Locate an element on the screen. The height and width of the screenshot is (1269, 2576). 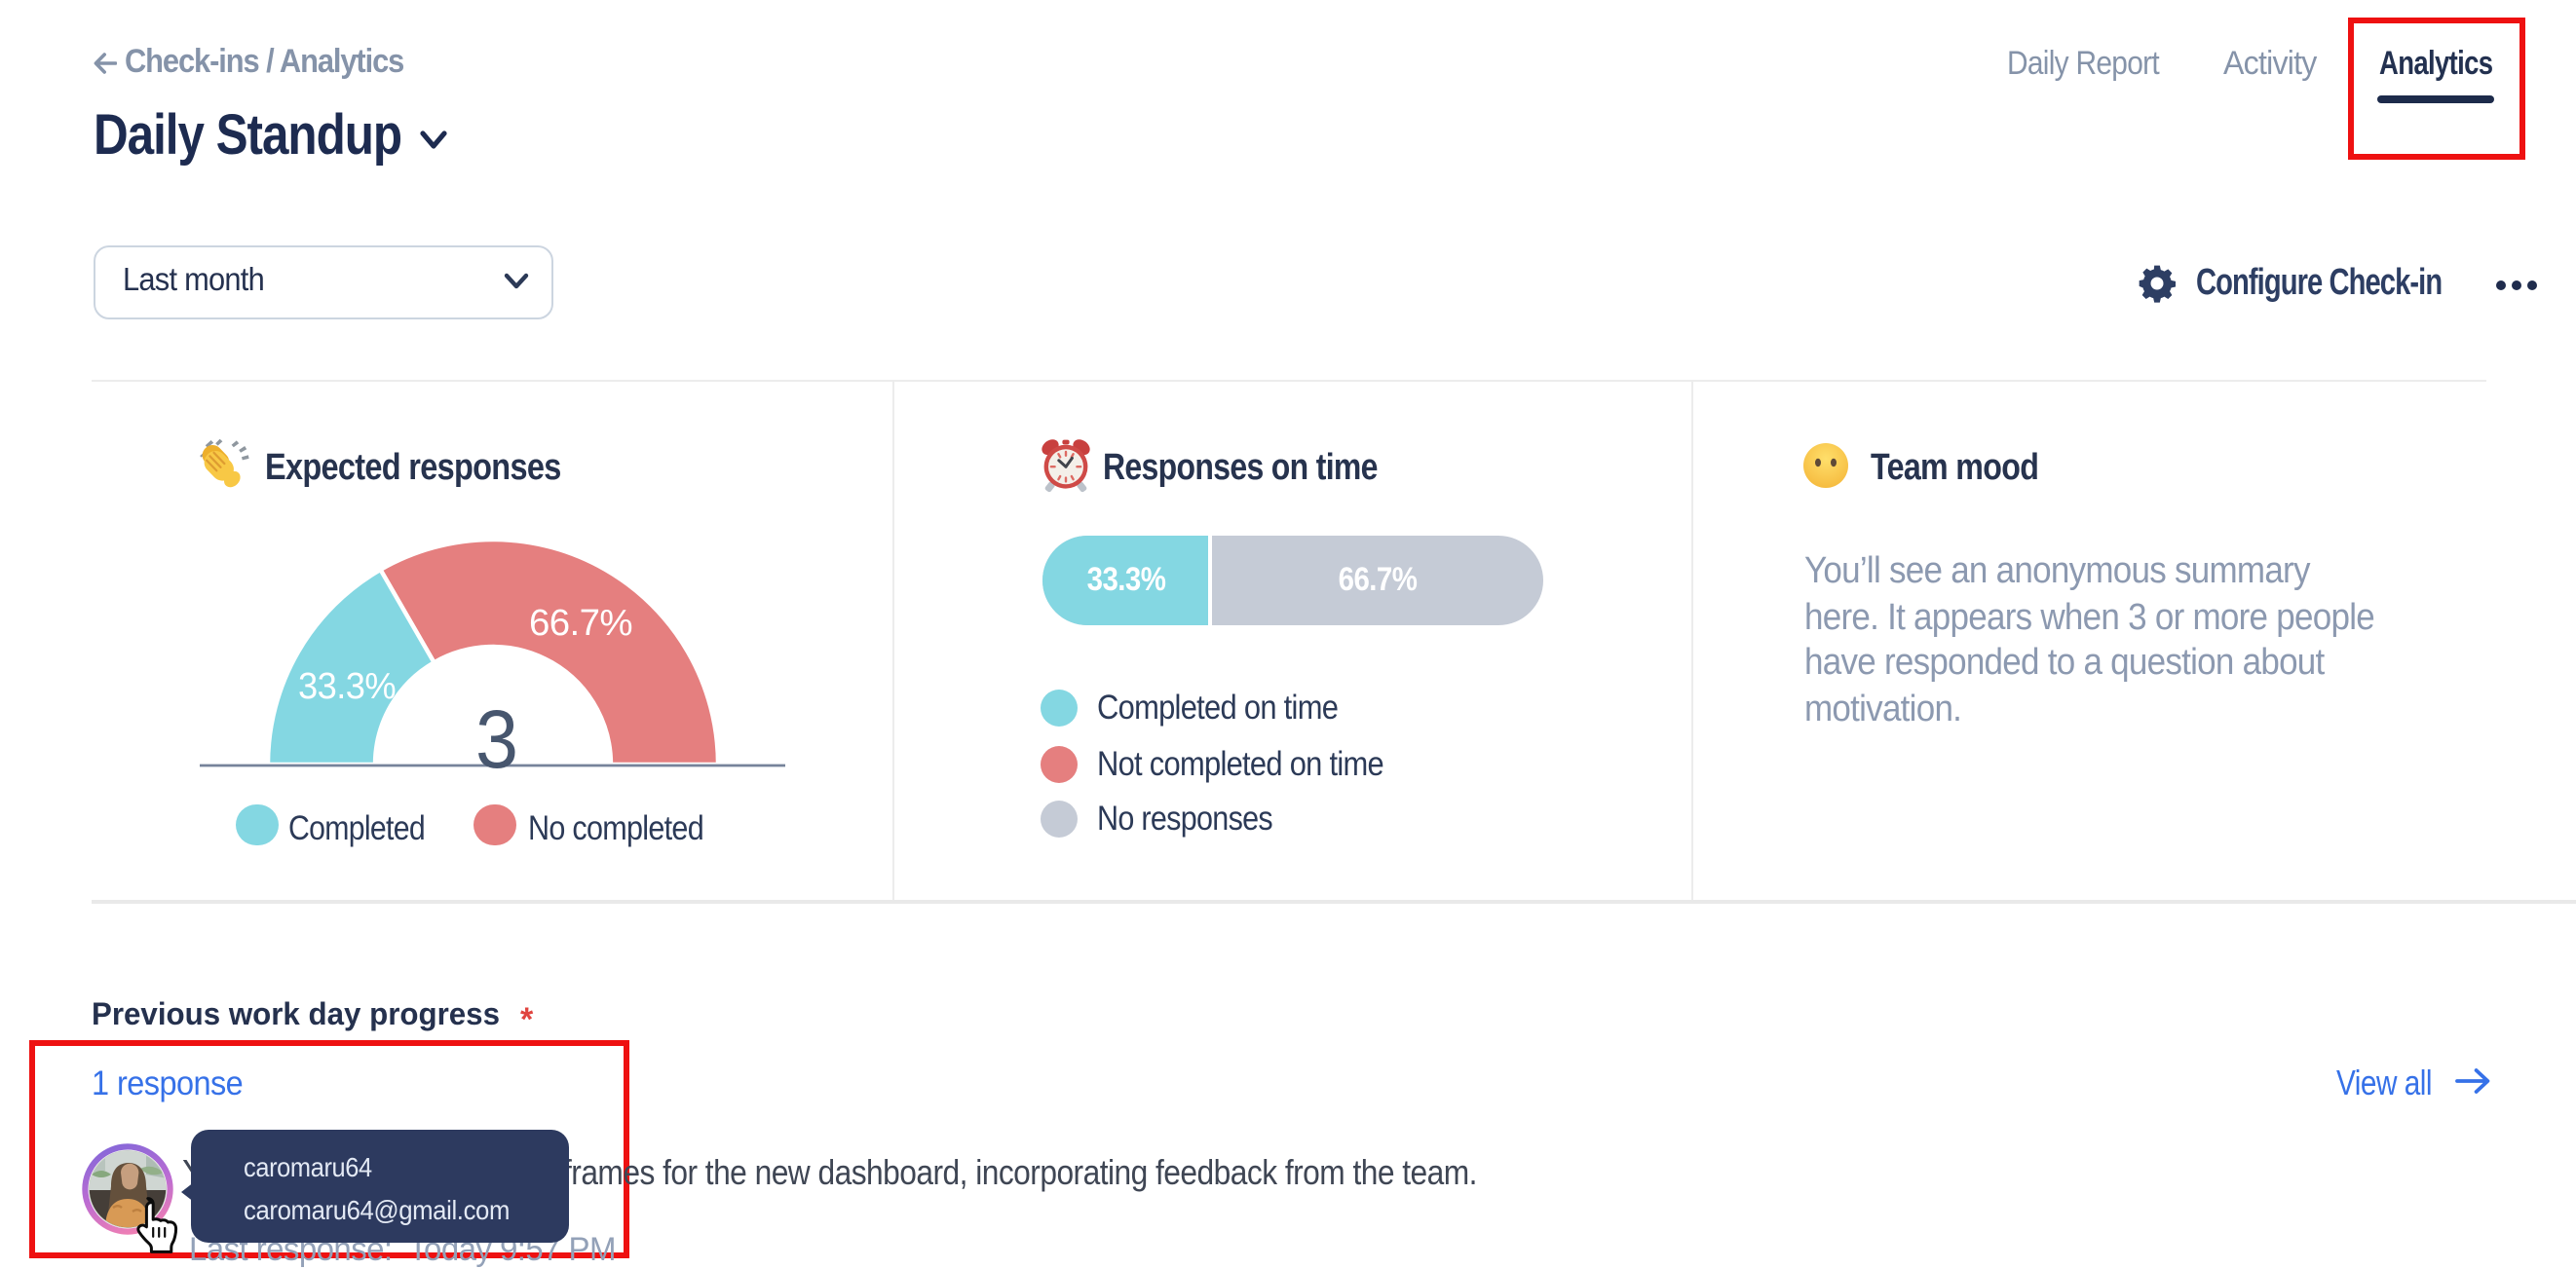
svg-text: 3 is located at coordinates (496, 736).